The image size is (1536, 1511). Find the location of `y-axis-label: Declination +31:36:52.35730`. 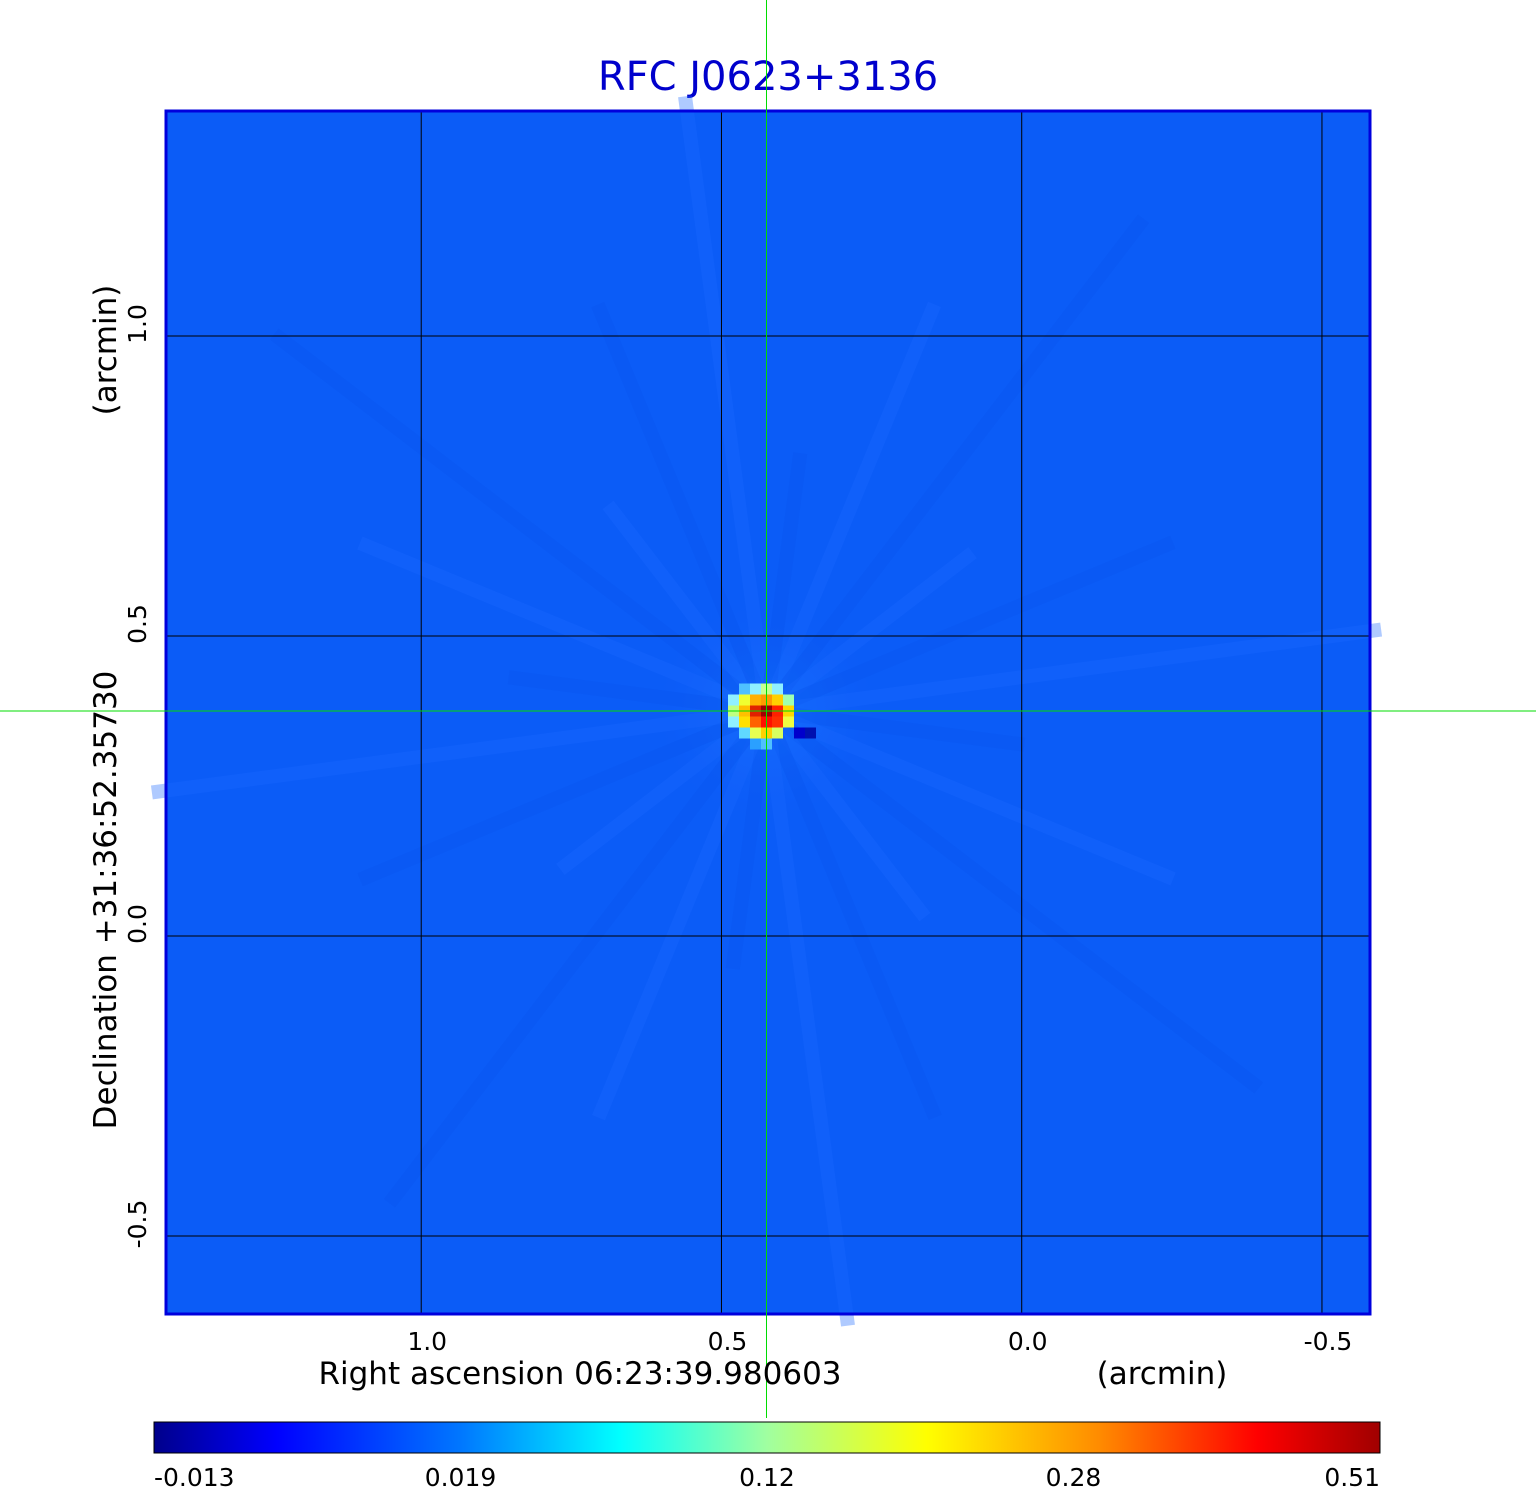

y-axis-label: Declination +31:36:52.35730 is located at coordinates (106, 900).